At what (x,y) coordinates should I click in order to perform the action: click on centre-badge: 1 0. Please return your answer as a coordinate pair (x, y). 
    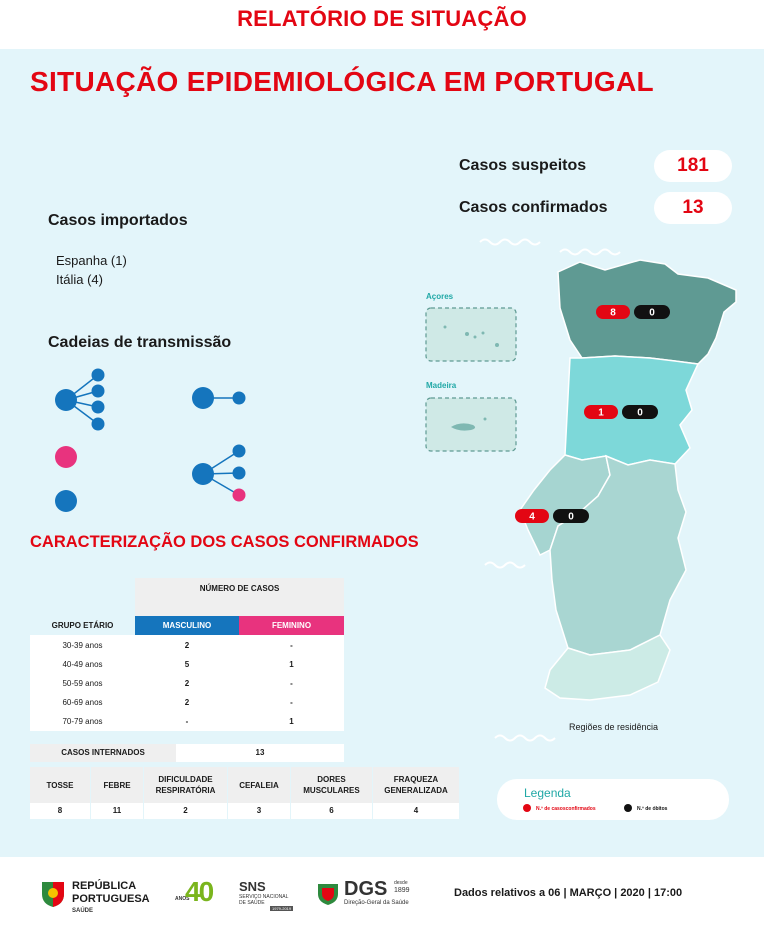
    Looking at the image, I should click on (621, 412).